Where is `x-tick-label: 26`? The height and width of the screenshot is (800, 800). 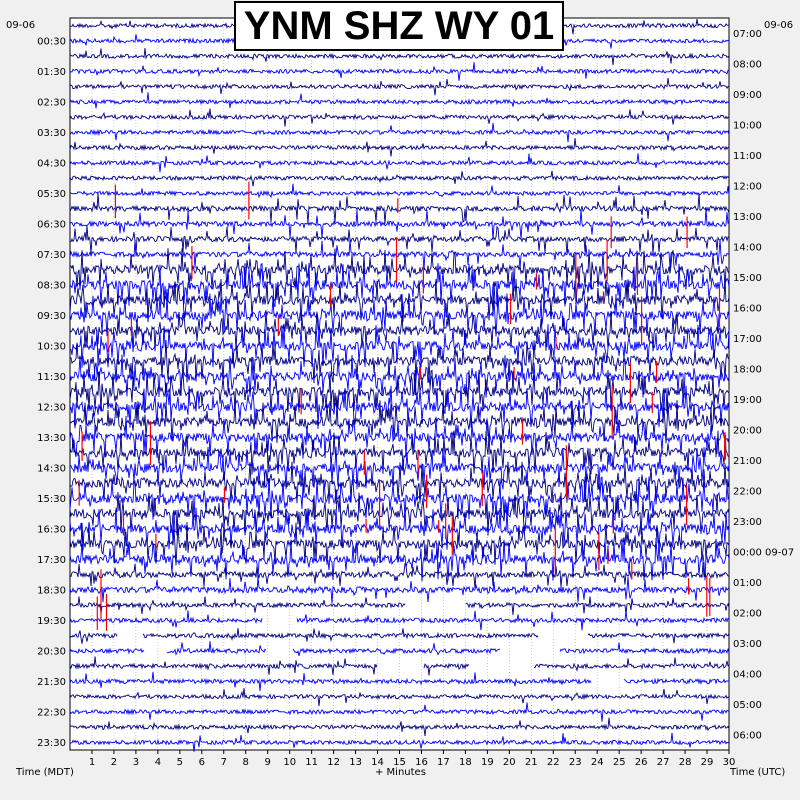 x-tick-label: 26 is located at coordinates (641, 762).